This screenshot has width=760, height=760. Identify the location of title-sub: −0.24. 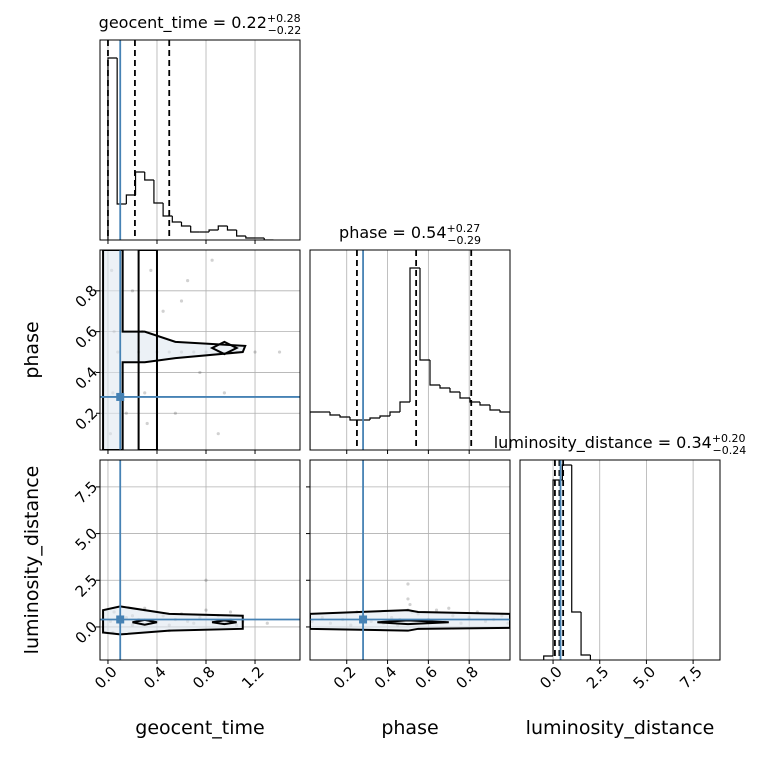
(730, 450).